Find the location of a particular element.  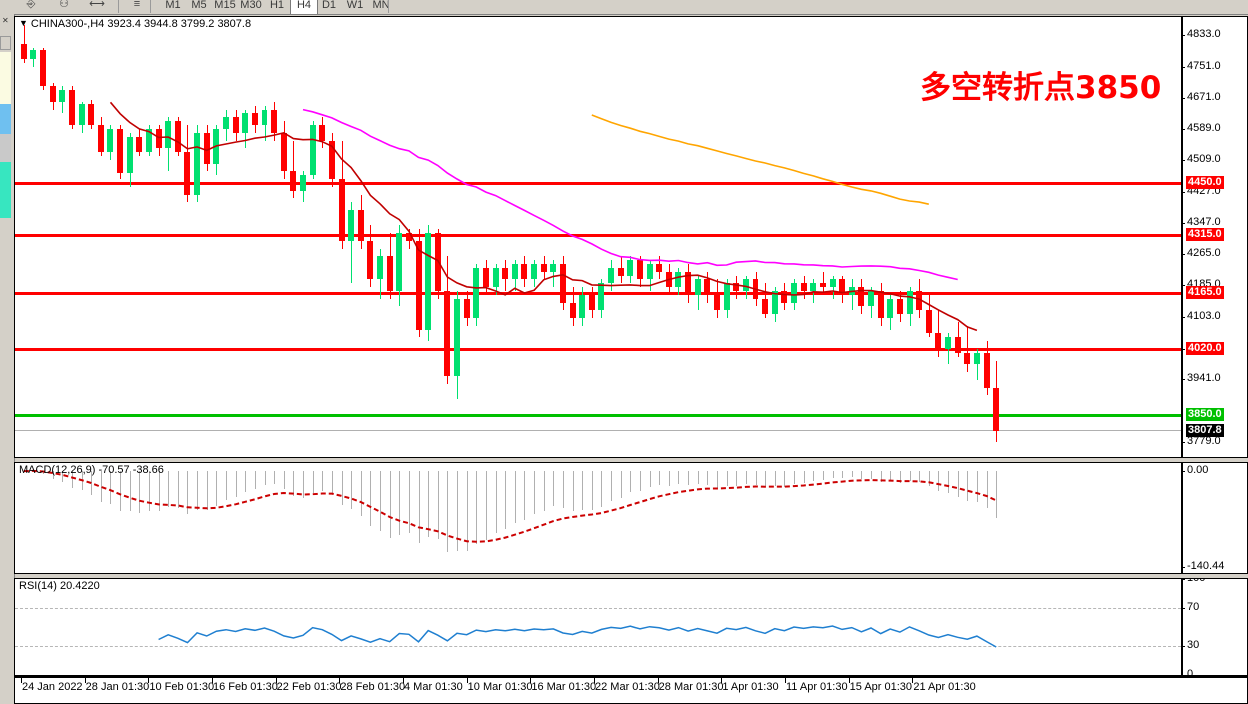

axis-tick-label: 0 is located at coordinates (1190, 672).